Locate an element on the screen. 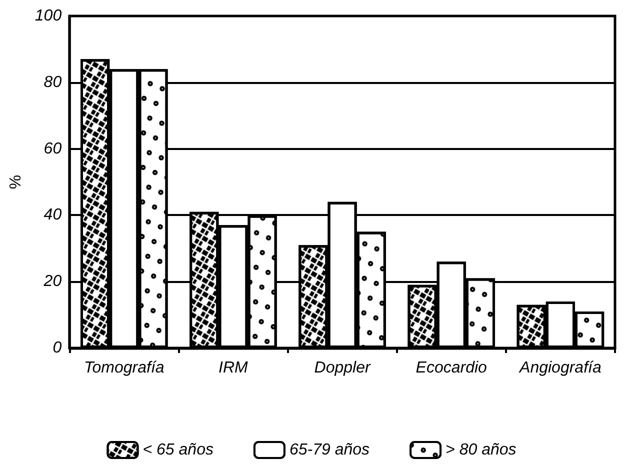  x-tick-label: Tomografía is located at coordinates (124, 368).